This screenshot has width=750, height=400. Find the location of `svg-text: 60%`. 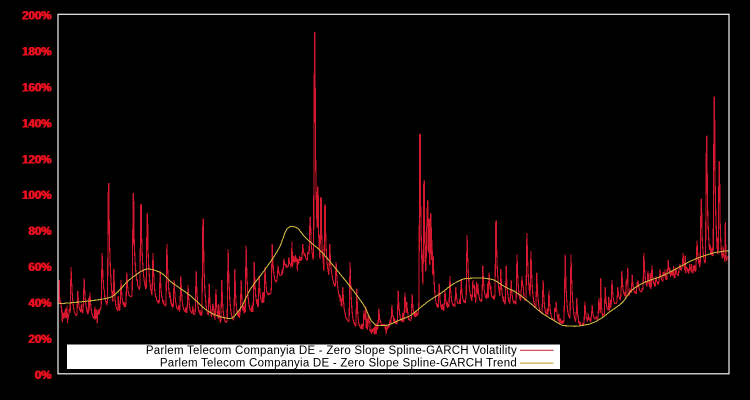

svg-text: 60% is located at coordinates (40, 268).